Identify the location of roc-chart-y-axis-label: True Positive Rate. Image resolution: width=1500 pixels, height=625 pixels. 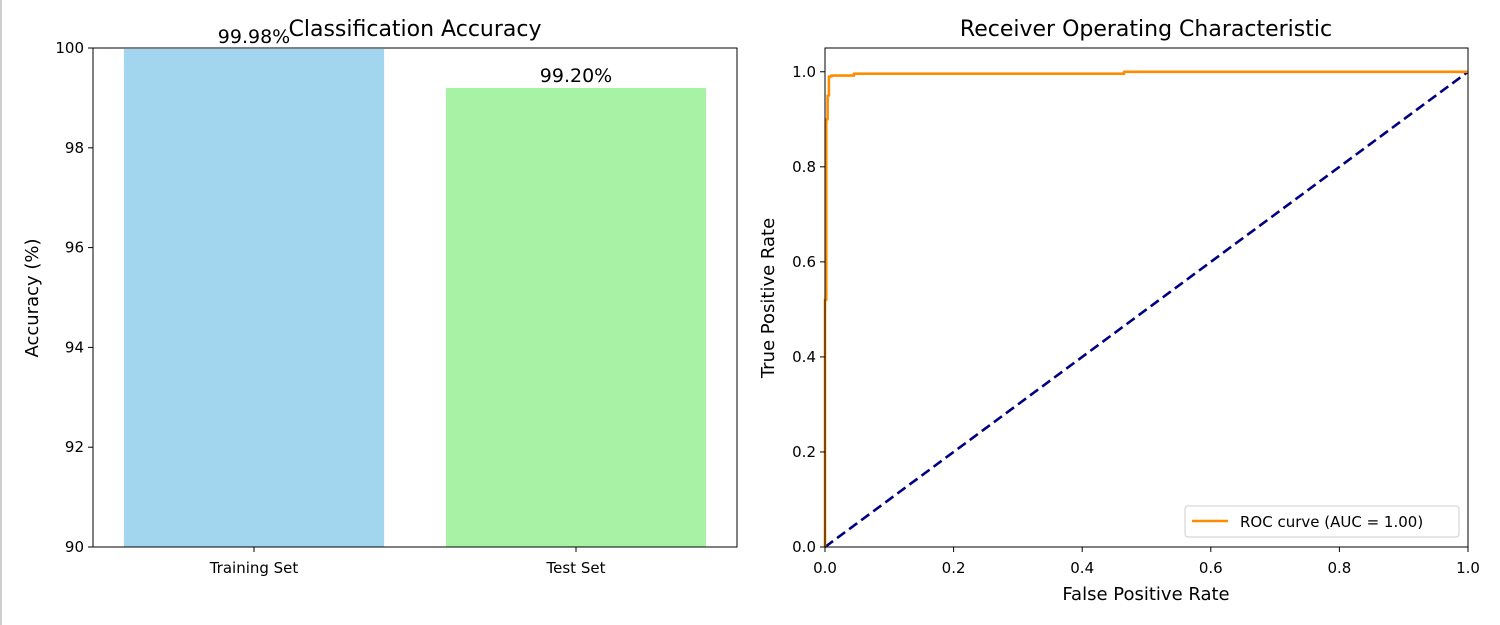
(768, 298).